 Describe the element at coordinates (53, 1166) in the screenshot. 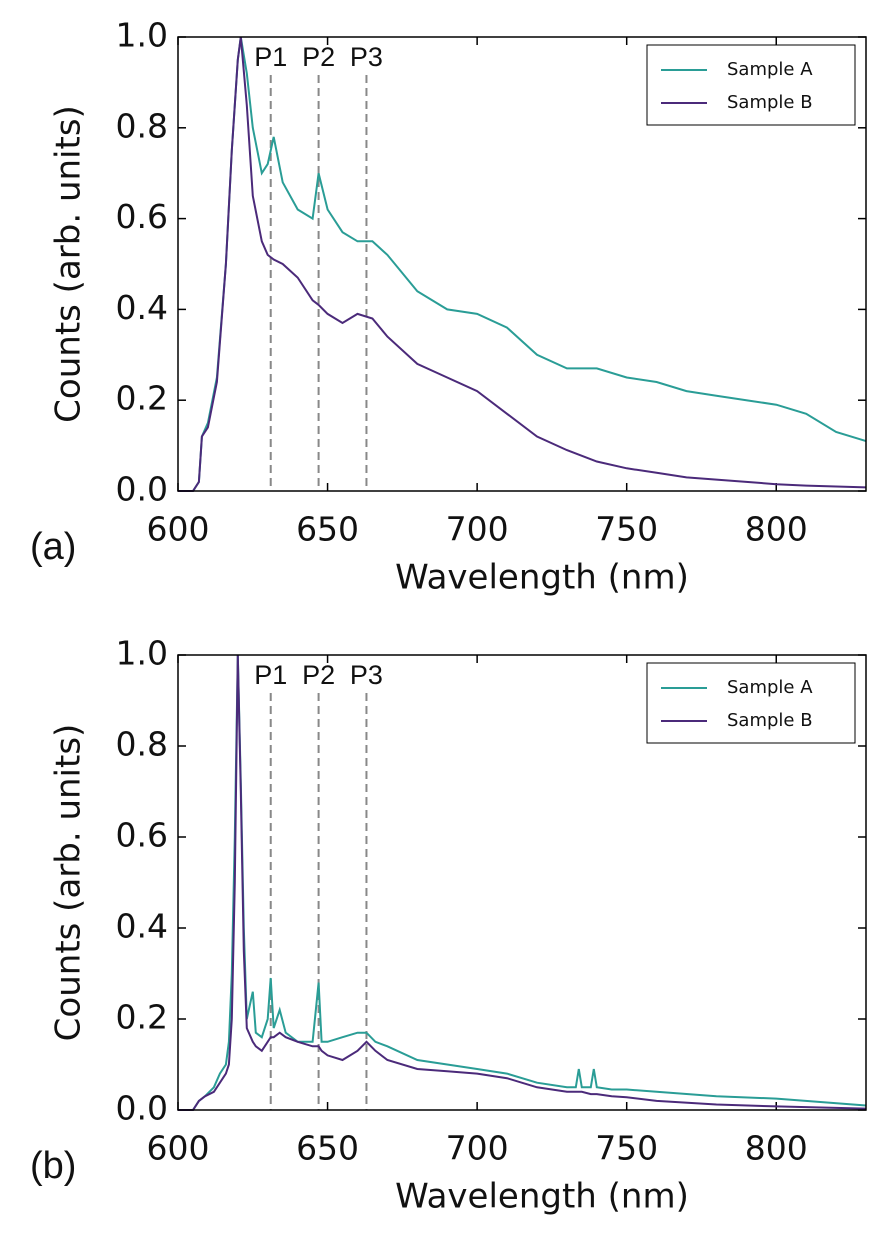

I see `panel-label: (b)` at that location.